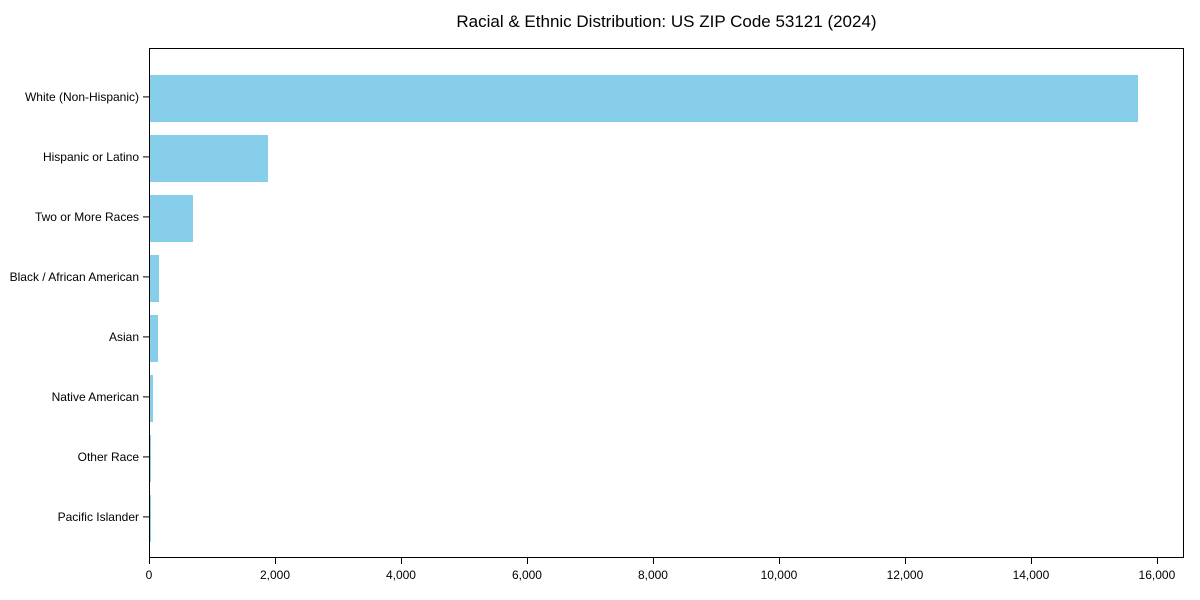 Image resolution: width=1200 pixels, height=600 pixels. I want to click on x-tick-label: 8,000, so click(652, 575).